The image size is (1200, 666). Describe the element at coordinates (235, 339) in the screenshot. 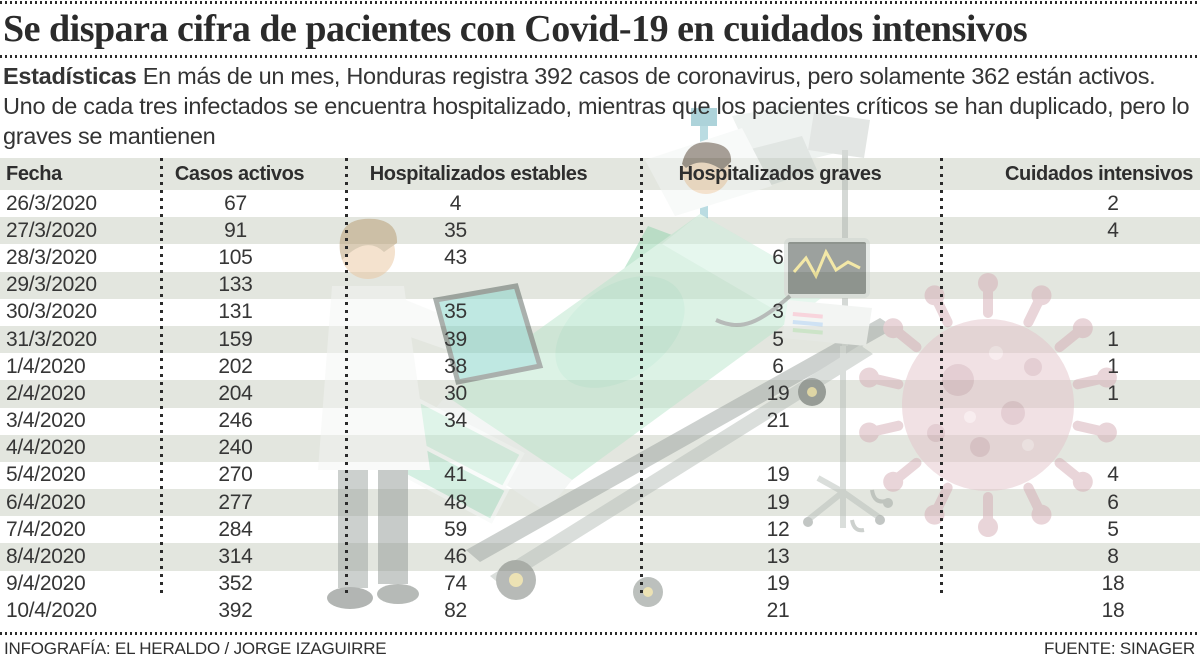

I see `value-cell: 159` at that location.